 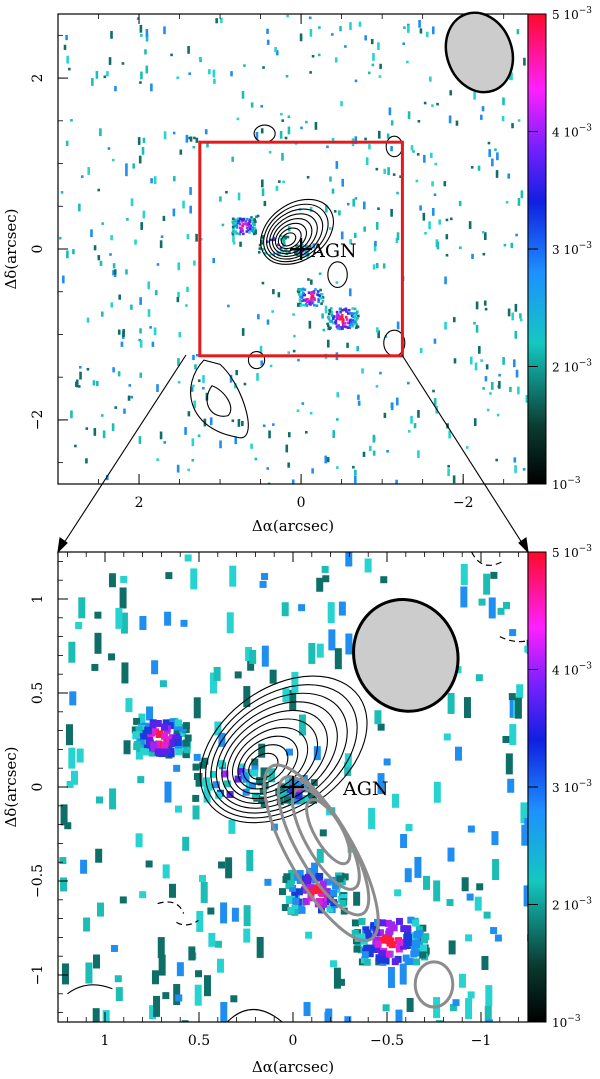 What do you see at coordinates (337, 275) in the screenshot?
I see `co-contour` at bounding box center [337, 275].